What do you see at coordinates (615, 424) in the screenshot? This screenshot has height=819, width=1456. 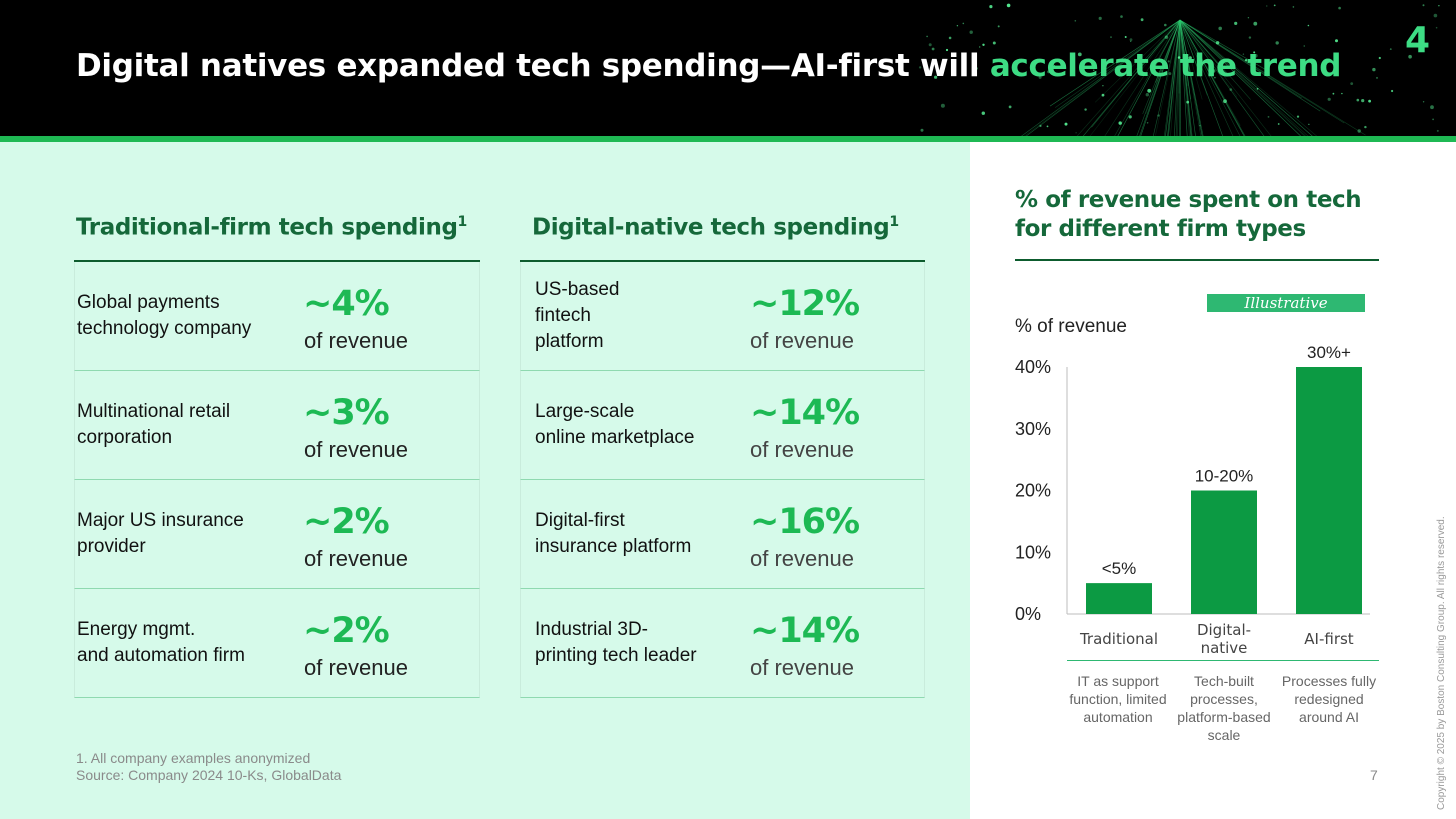 I see `company-name: Large-scale online marketplace` at bounding box center [615, 424].